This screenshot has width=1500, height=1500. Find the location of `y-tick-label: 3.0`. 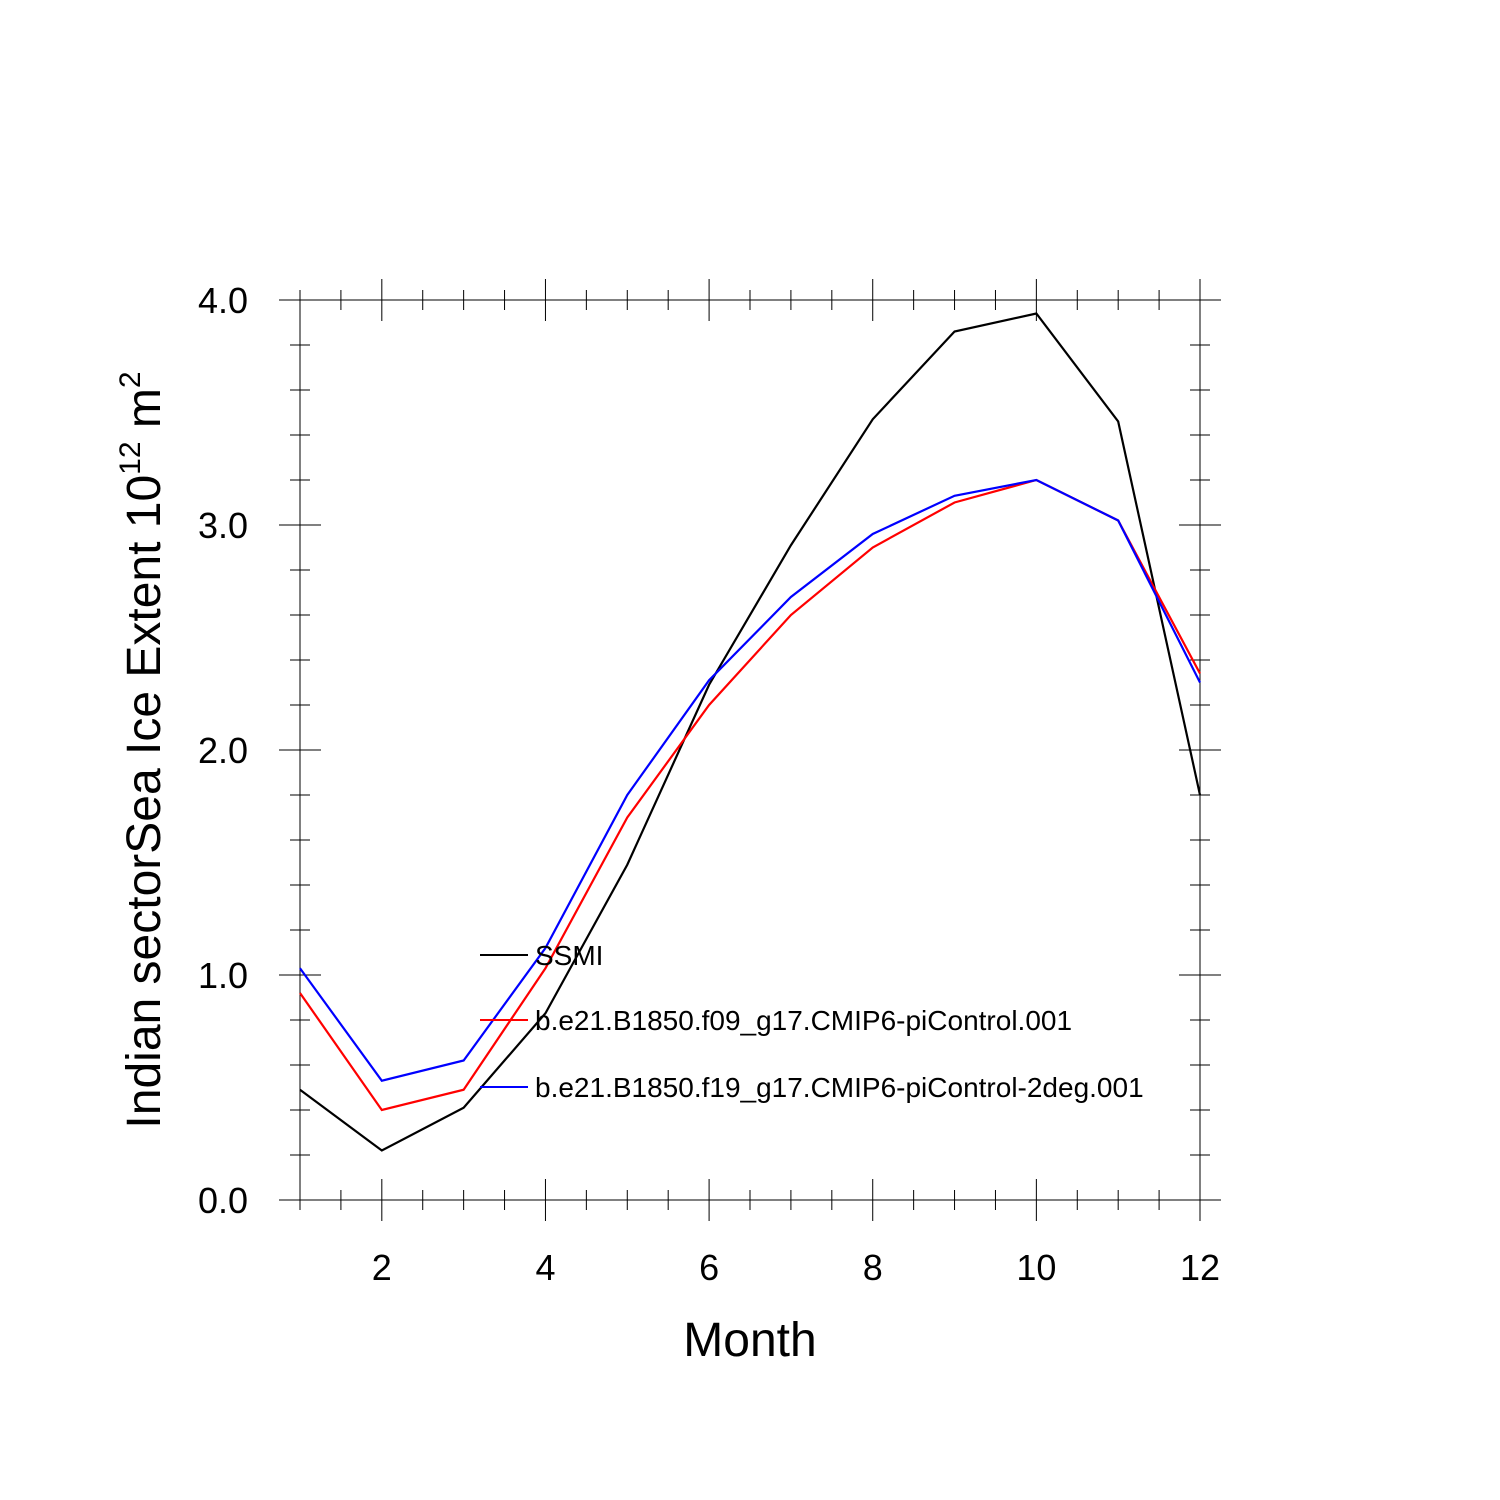

y-tick-label: 3.0 is located at coordinates (223, 525).